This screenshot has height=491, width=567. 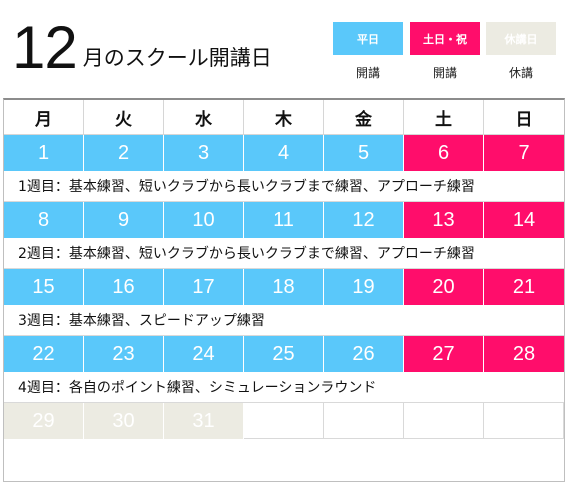 What do you see at coordinates (284, 387) in the screenshot?
I see `week-4-note: 4週目：各自のポイント練習、シミュレーションラウンド` at bounding box center [284, 387].